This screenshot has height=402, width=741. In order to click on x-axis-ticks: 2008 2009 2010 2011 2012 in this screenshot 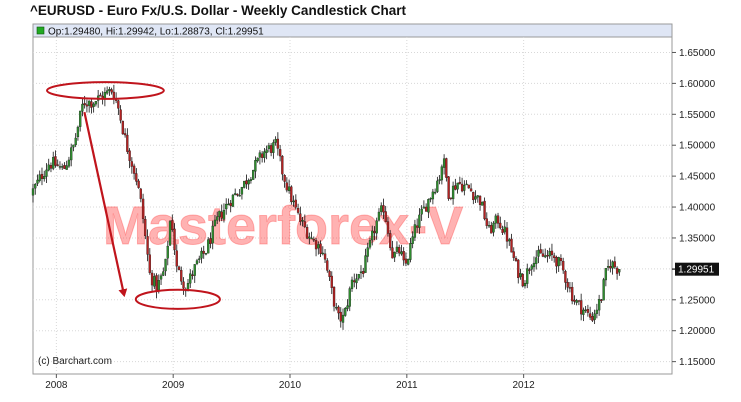, I will do `click(290, 382)`.